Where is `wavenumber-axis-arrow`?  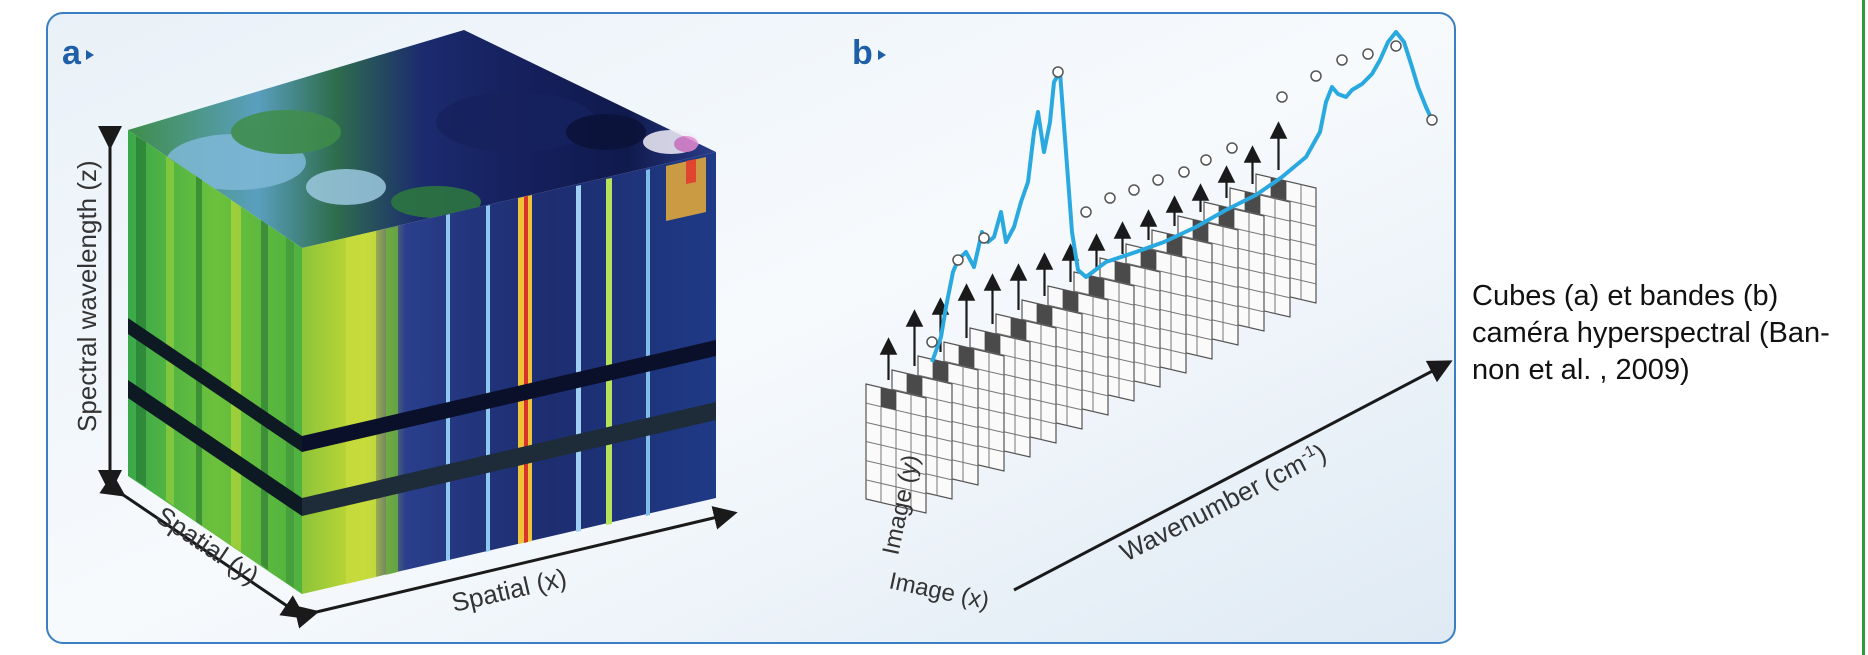 wavenumber-axis-arrow is located at coordinates (1233, 476).